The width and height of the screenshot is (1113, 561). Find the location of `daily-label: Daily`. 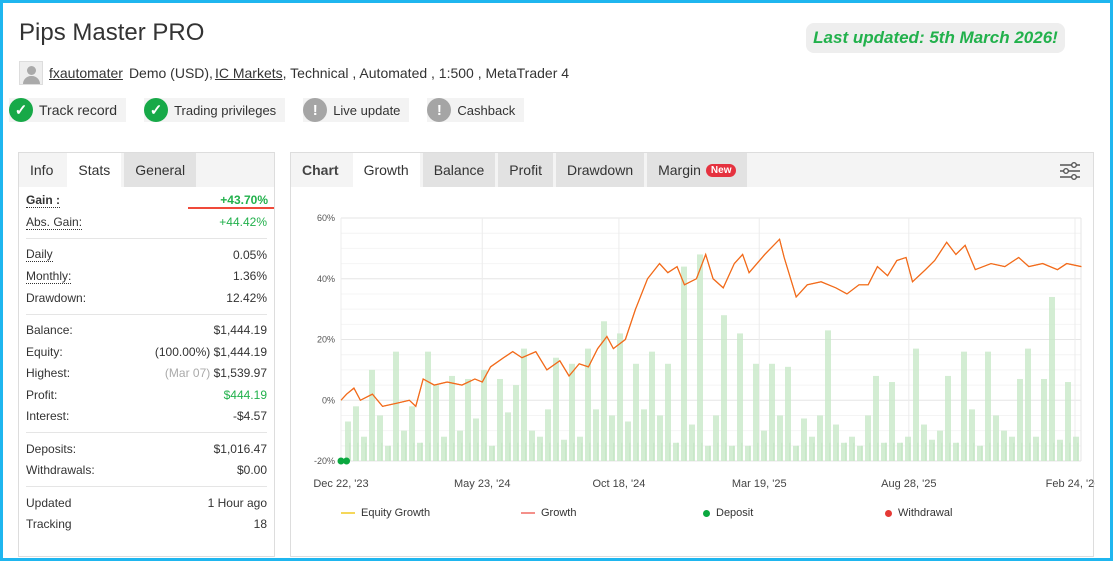

daily-label: Daily is located at coordinates (39, 255).